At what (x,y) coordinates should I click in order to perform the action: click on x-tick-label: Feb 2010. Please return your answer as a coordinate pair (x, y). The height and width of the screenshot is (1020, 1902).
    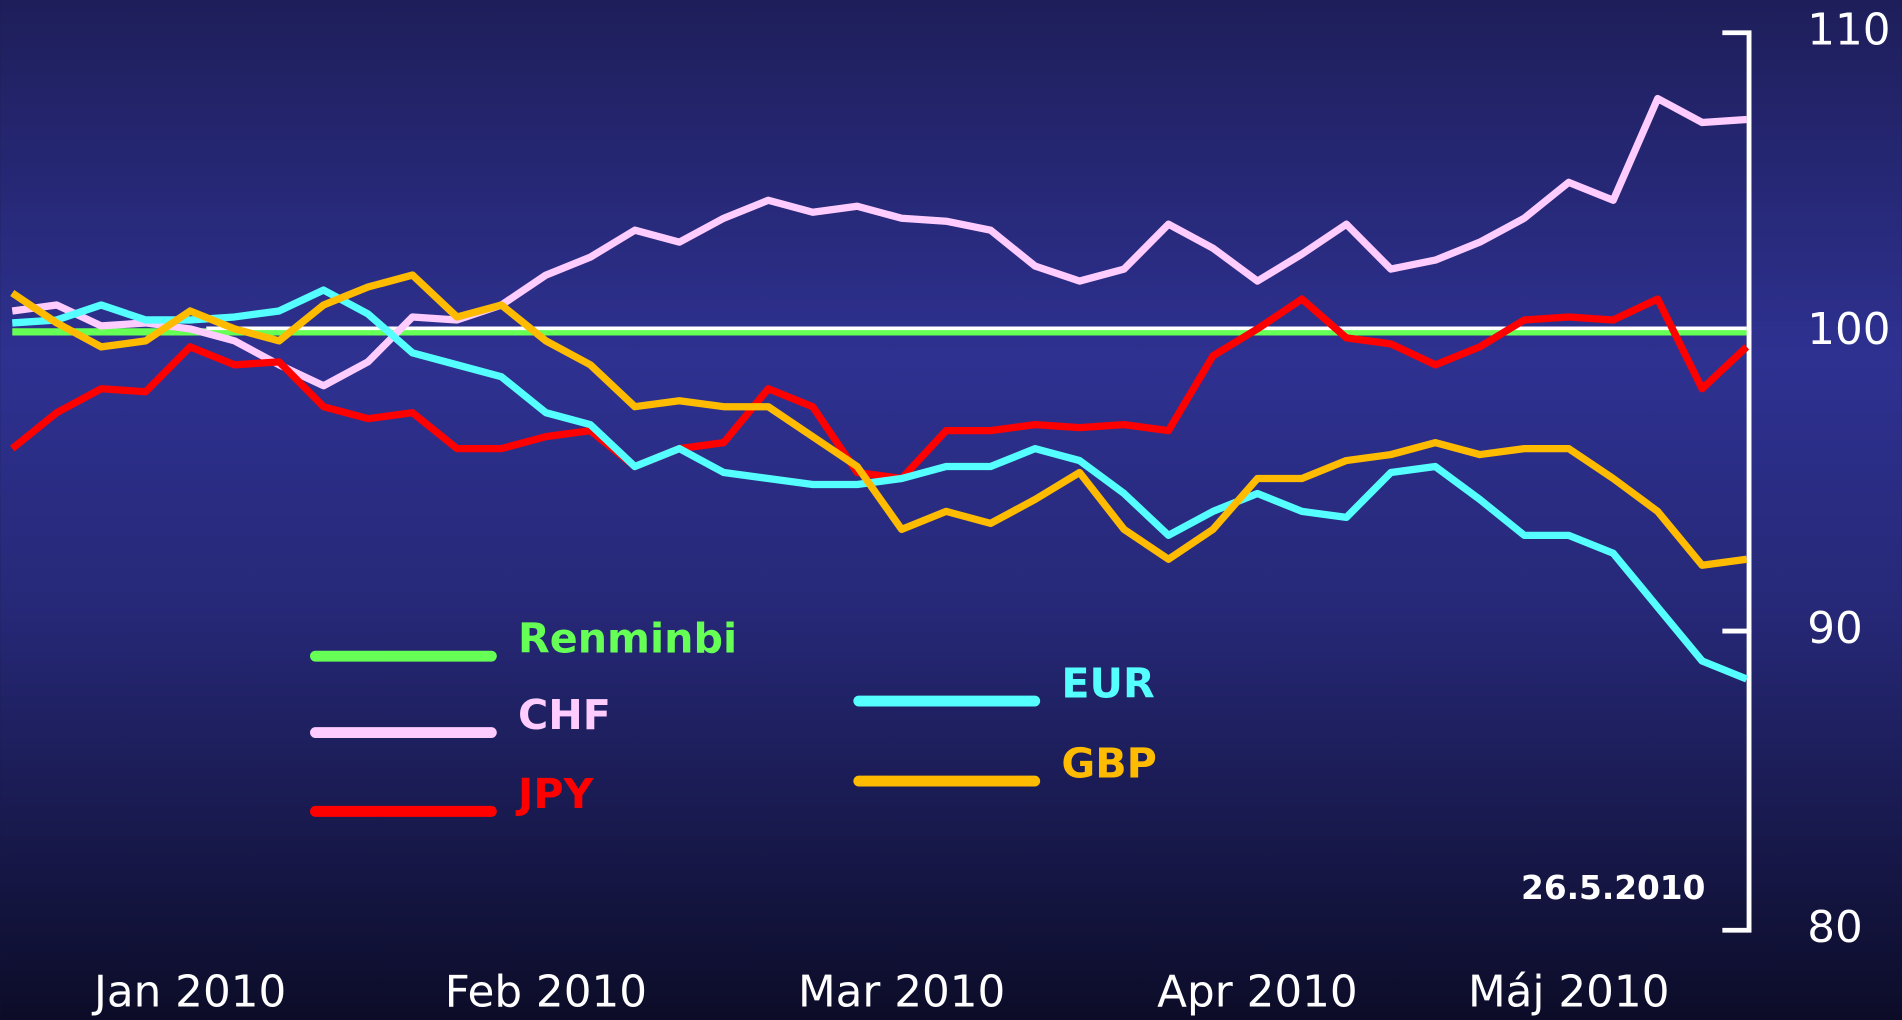
    Looking at the image, I should click on (546, 992).